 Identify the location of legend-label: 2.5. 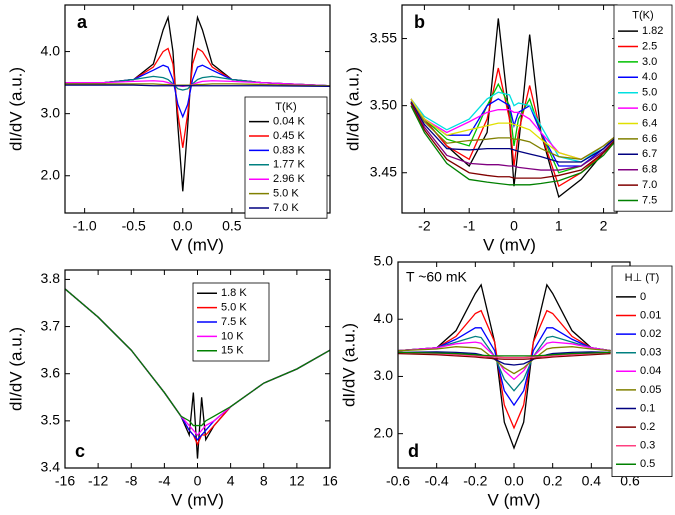
(649, 46).